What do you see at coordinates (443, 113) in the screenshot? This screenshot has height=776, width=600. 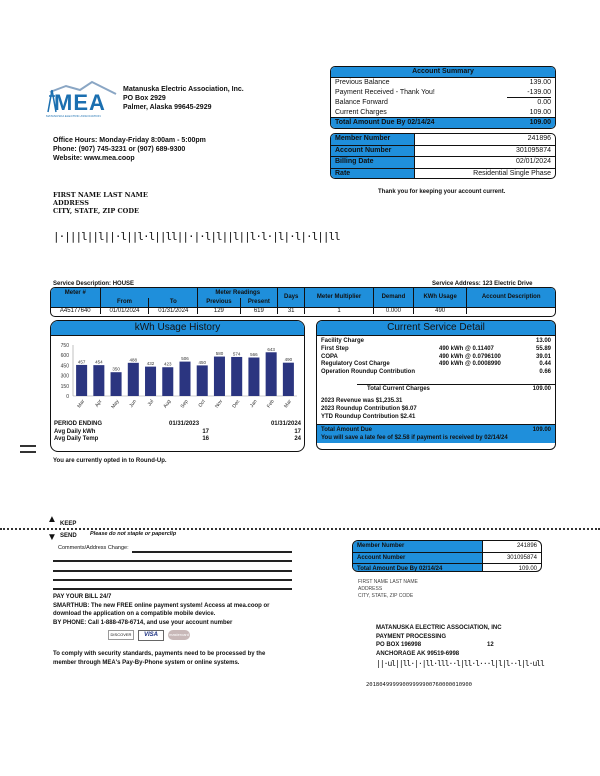 I see `summary-row: Current Charges 109.00` at bounding box center [443, 113].